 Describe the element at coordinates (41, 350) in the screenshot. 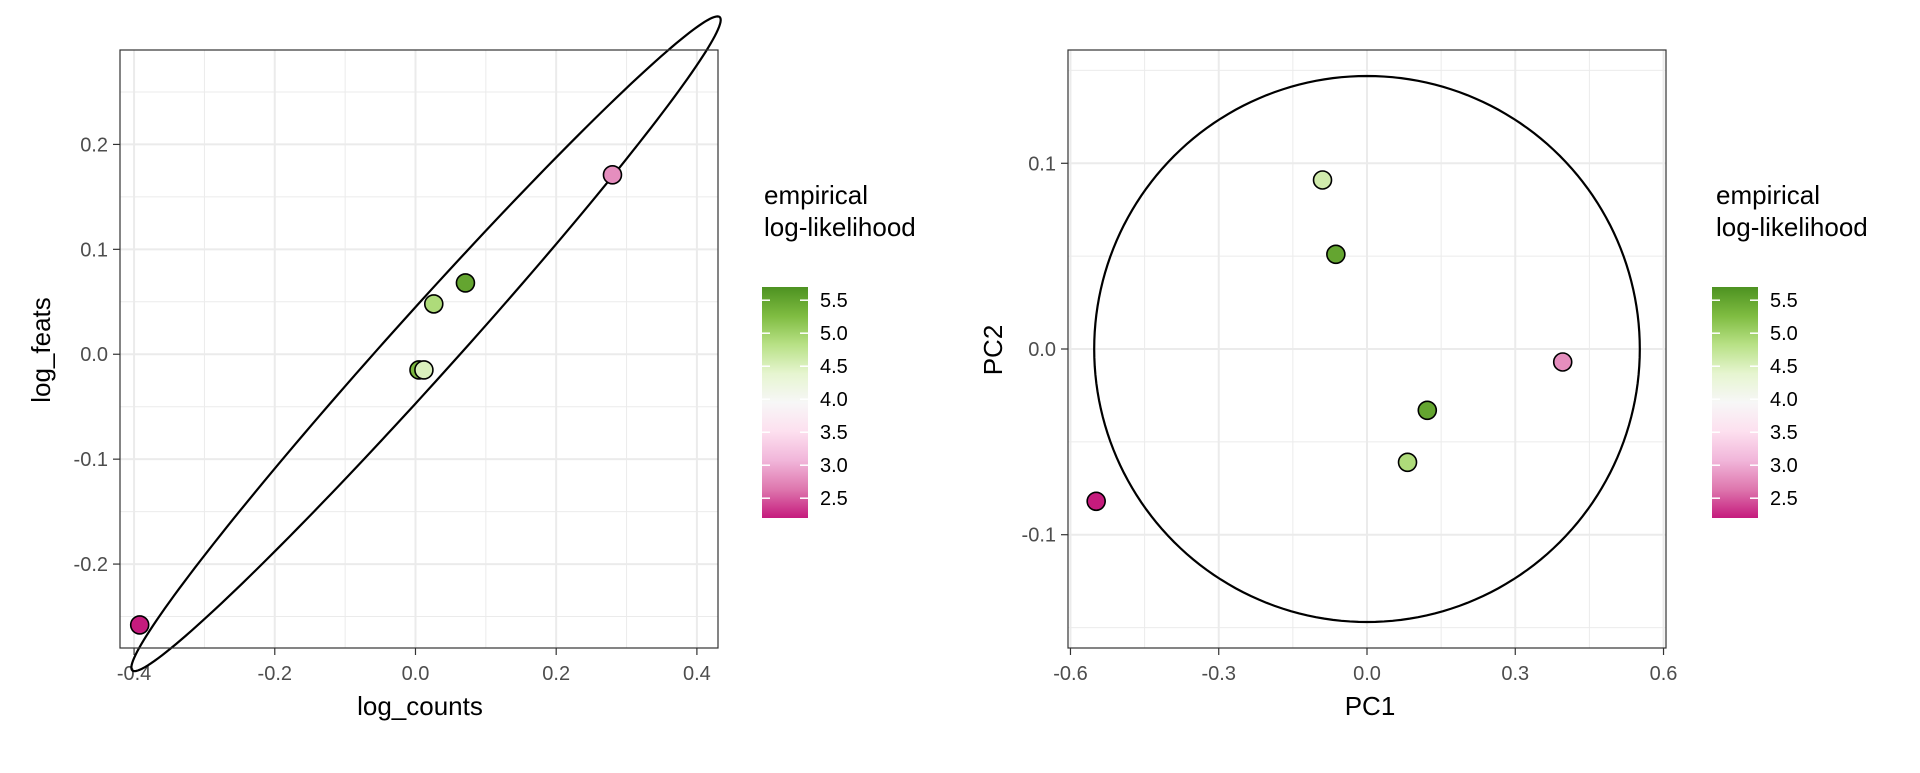

I see `y-axis-title: log_feats` at that location.